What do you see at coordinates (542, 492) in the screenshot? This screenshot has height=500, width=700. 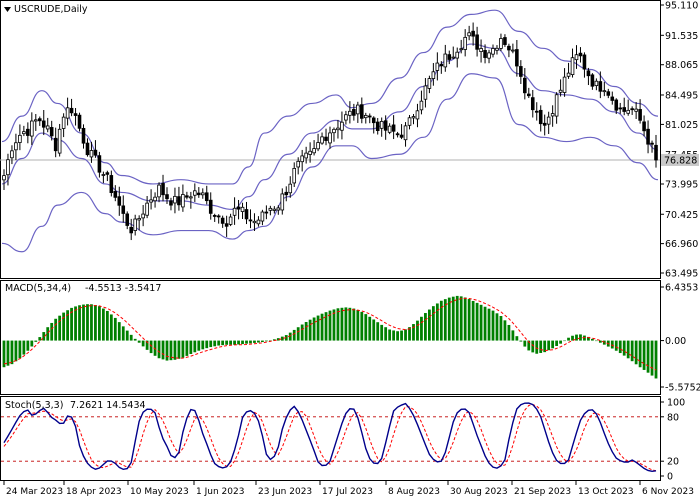 I see `date-tick-label: 21 Sep 2023` at bounding box center [542, 492].